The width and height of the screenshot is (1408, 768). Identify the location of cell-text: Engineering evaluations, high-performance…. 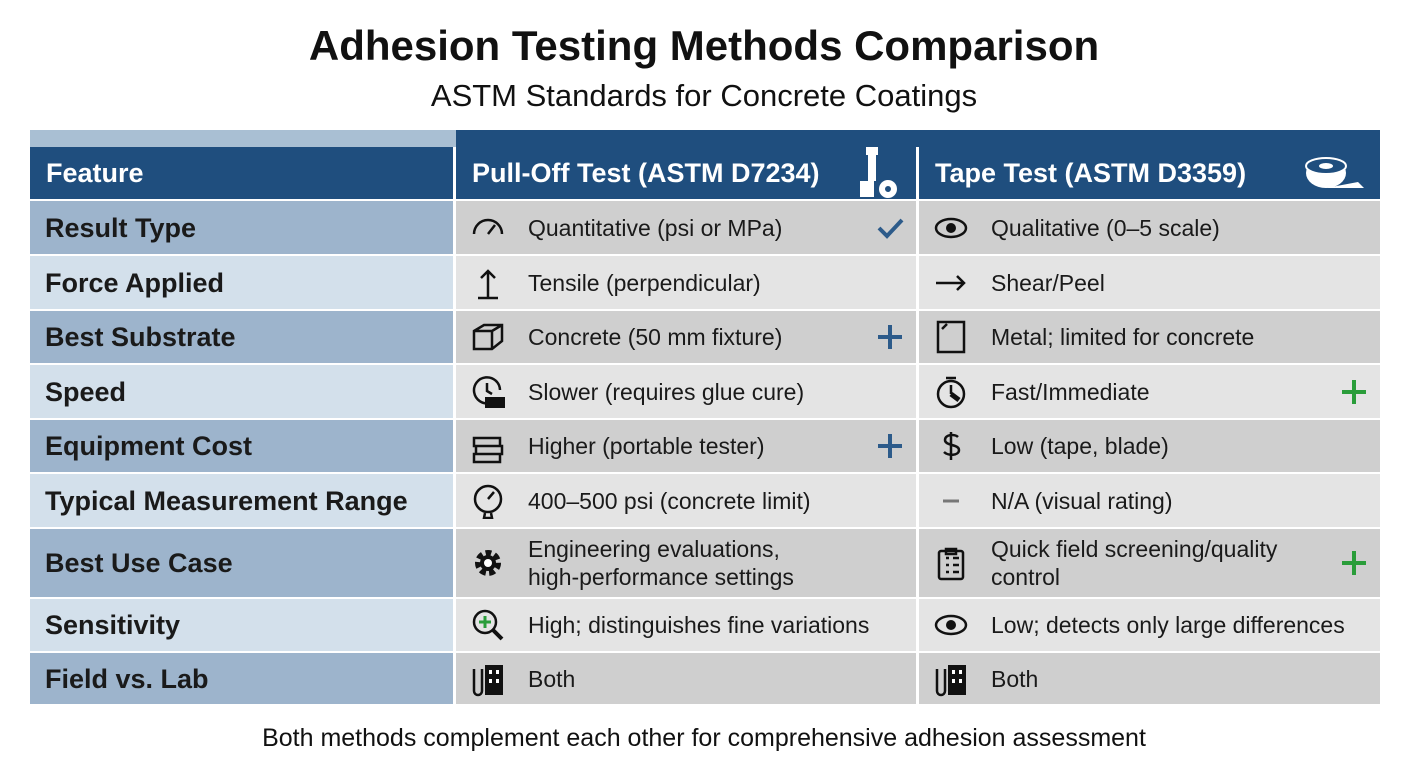
(661, 563).